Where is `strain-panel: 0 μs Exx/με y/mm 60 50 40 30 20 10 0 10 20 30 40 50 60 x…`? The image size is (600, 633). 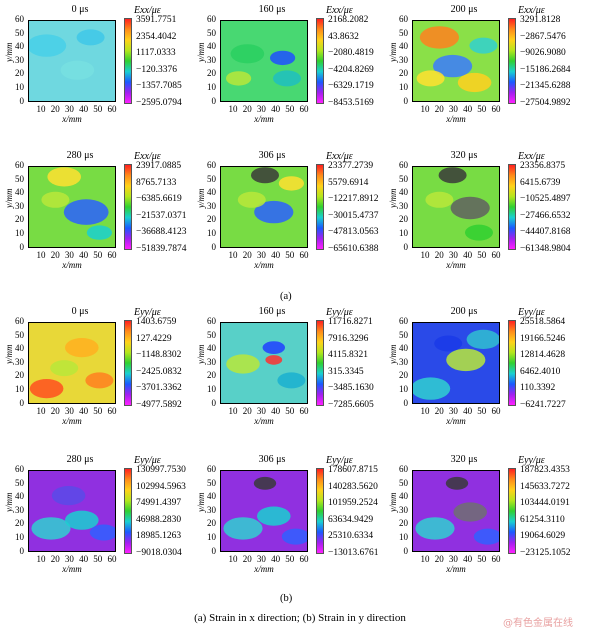 strain-panel: 0 μs Exx/με y/mm 60 50 40 30 20 10 0 10 20 30 40 50 60 x… is located at coordinates (96, 73).